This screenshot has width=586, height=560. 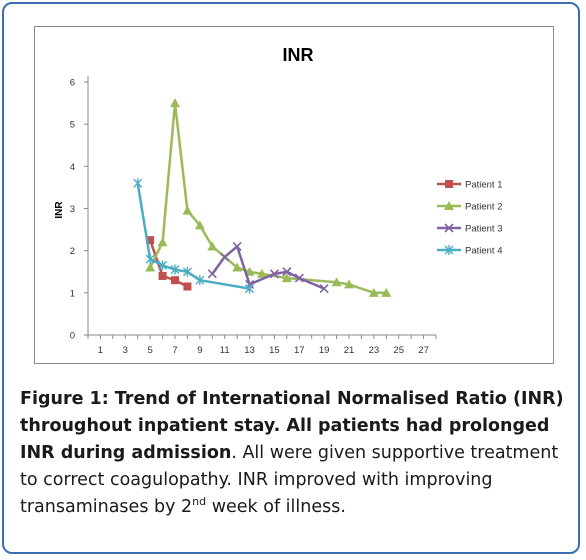 What do you see at coordinates (174, 350) in the screenshot?
I see `x-tick-label: 7` at bounding box center [174, 350].